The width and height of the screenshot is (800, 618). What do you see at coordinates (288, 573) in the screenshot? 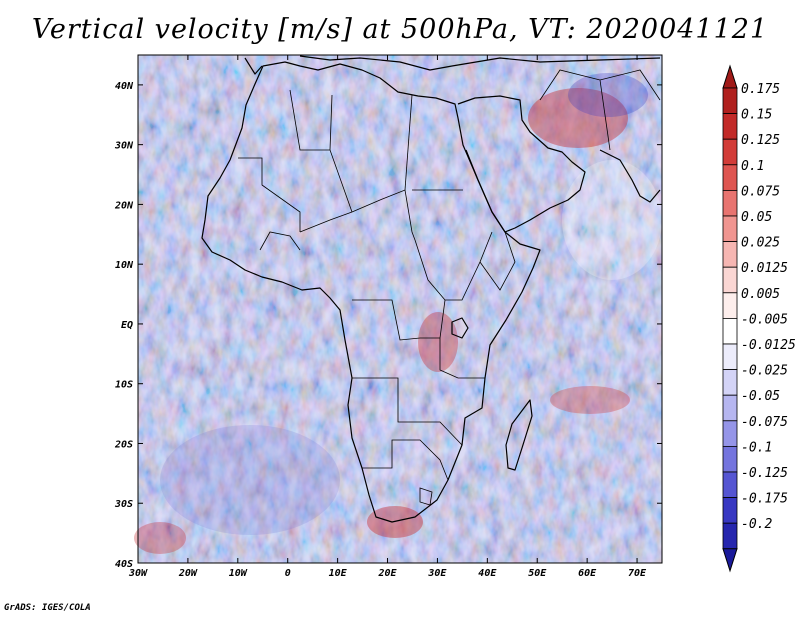
I see `lon-tick-label: 0` at bounding box center [288, 573].